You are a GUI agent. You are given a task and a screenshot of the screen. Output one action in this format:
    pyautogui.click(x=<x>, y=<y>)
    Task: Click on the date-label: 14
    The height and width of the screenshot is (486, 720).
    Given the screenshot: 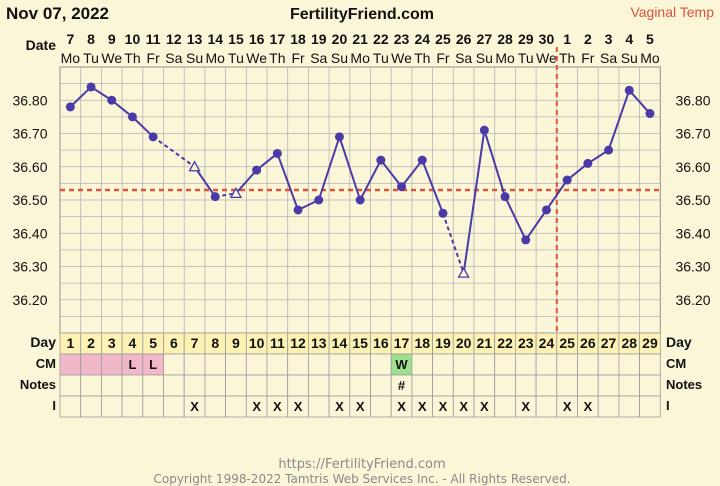 What is the action you would take?
    pyautogui.click(x=215, y=39)
    